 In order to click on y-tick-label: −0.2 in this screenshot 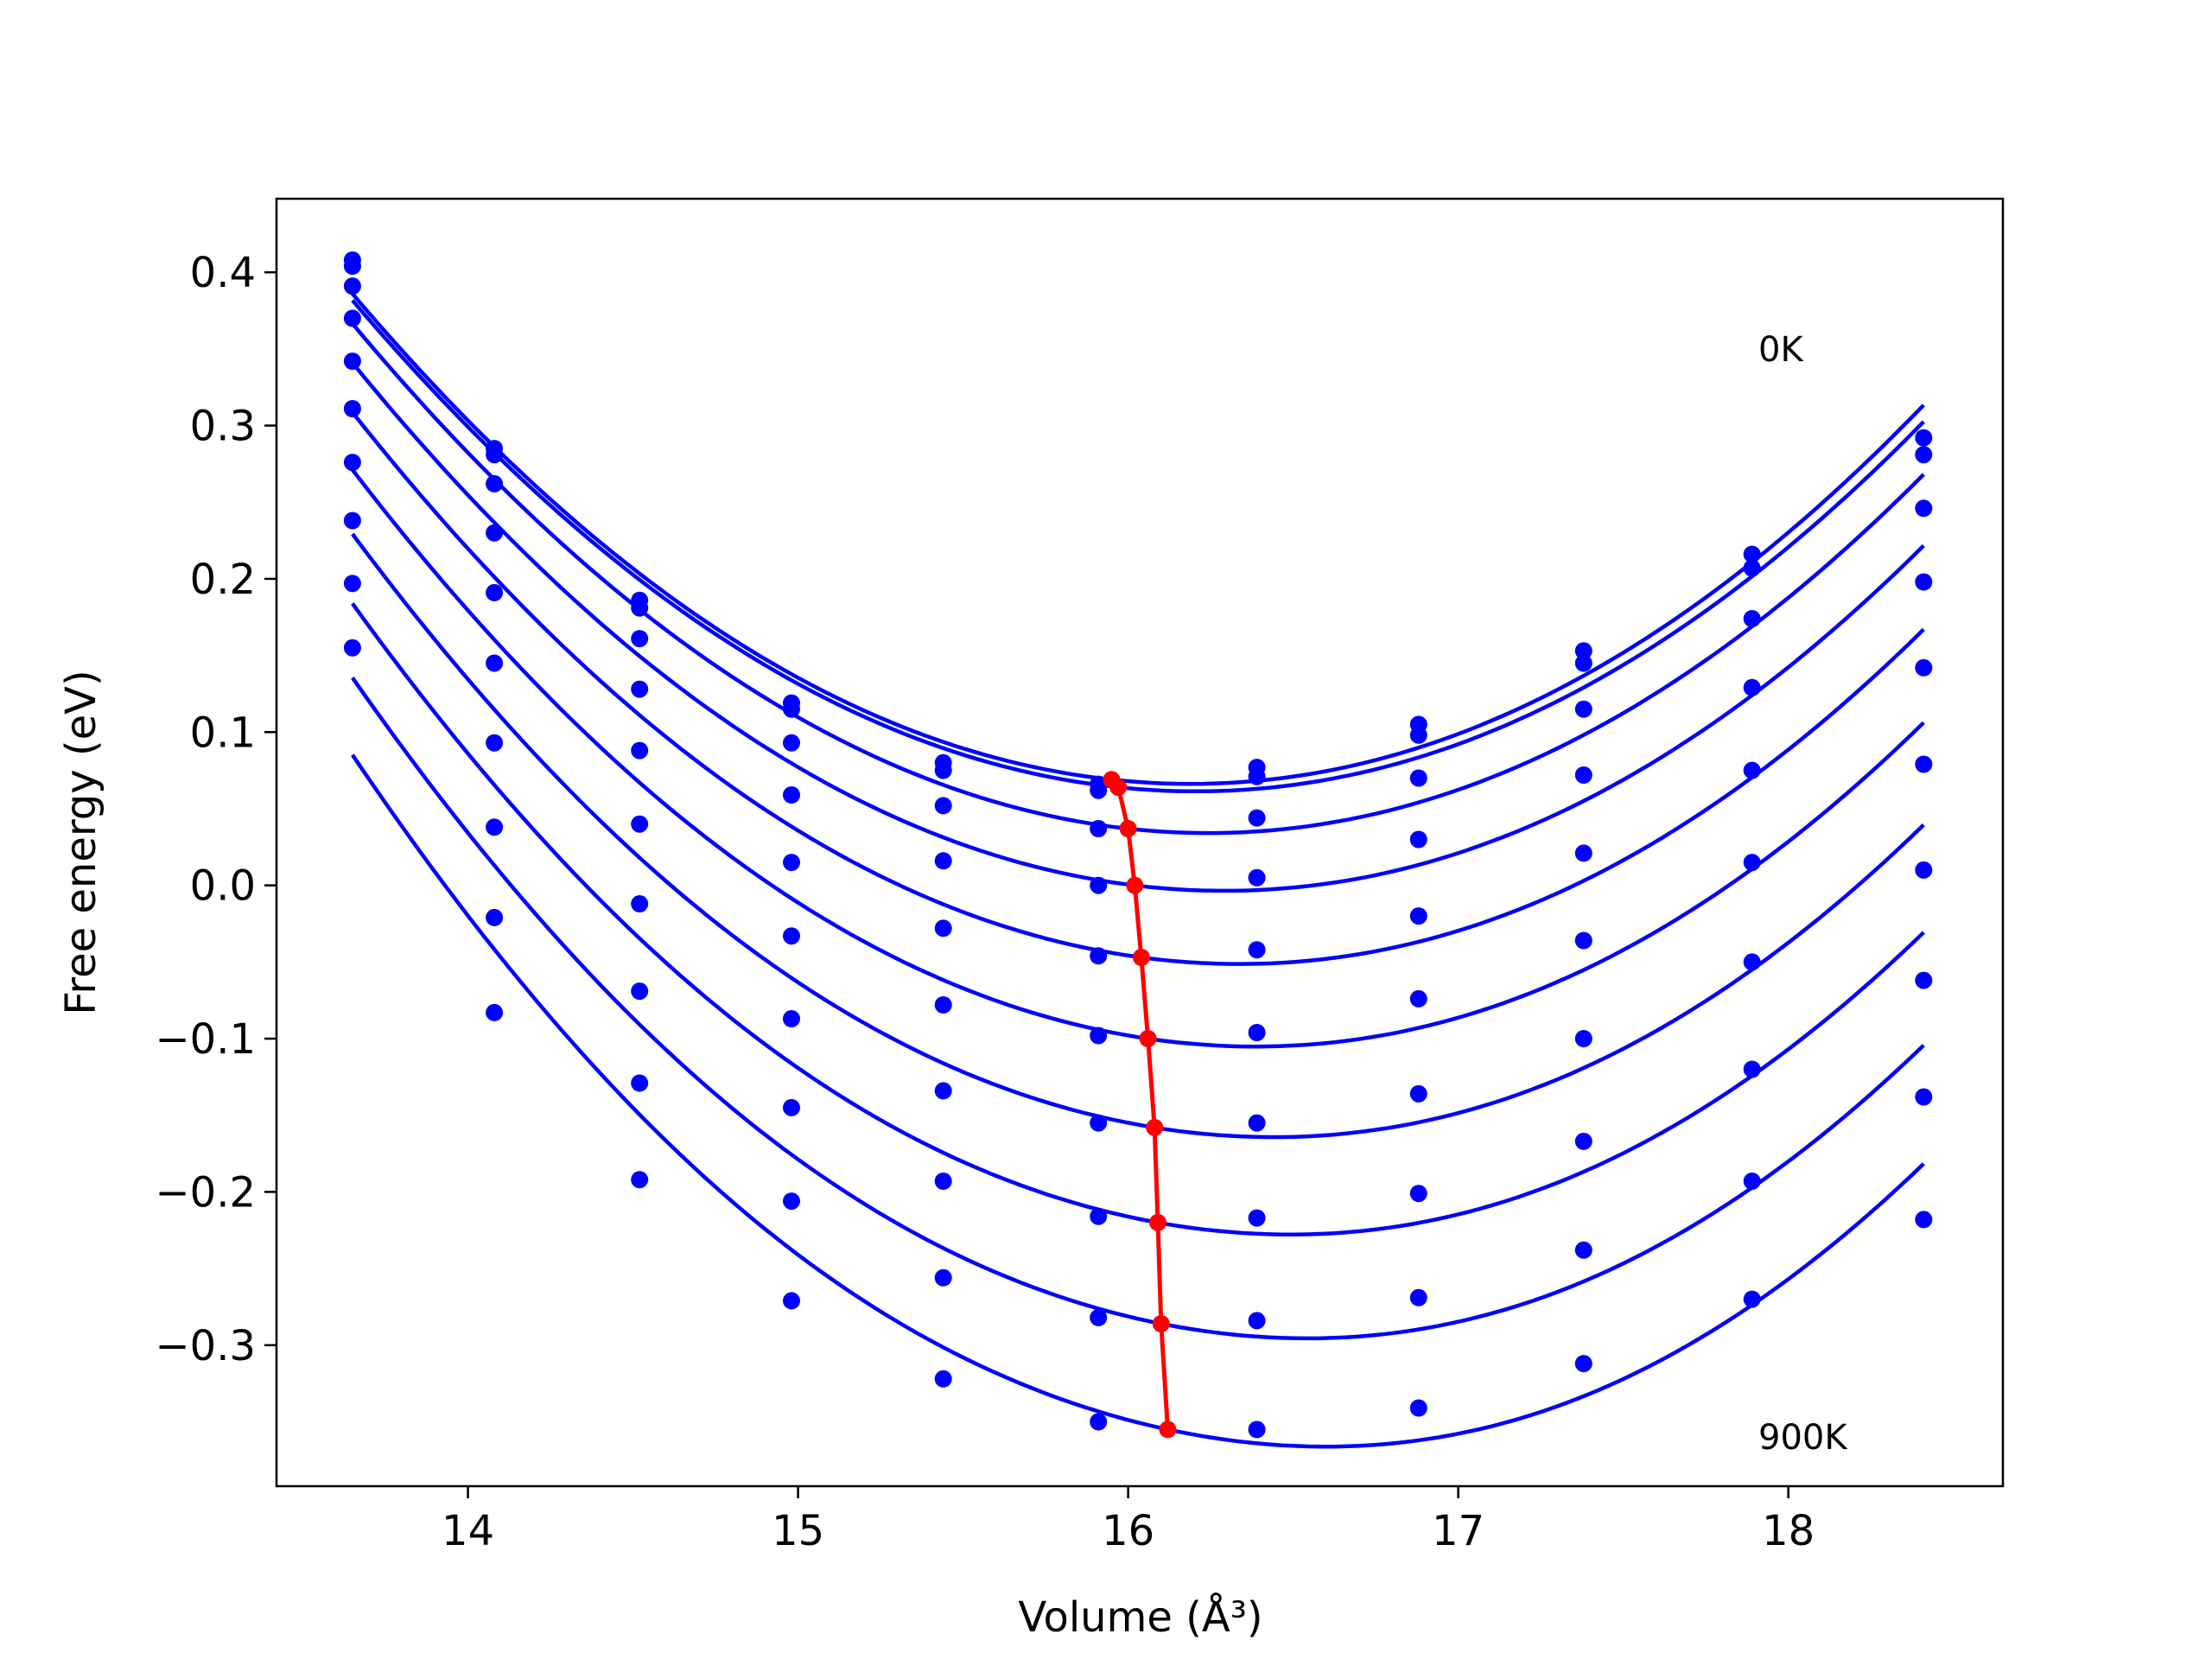, I will do `click(205, 1192)`.